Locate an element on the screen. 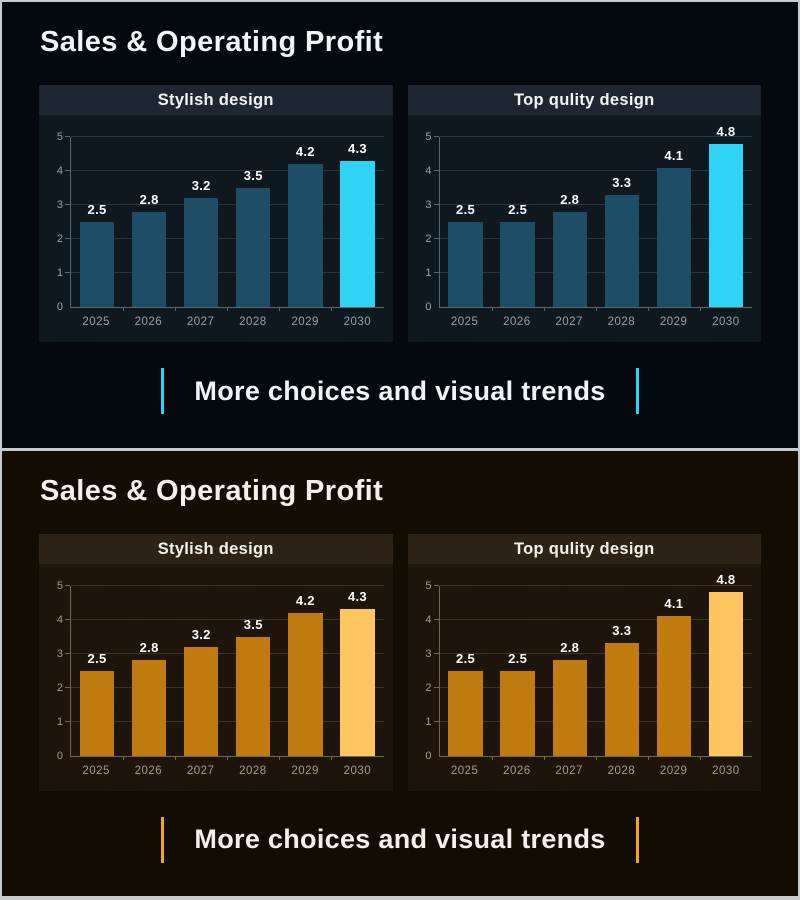  y-axis-label: 4 is located at coordinates (428, 171).